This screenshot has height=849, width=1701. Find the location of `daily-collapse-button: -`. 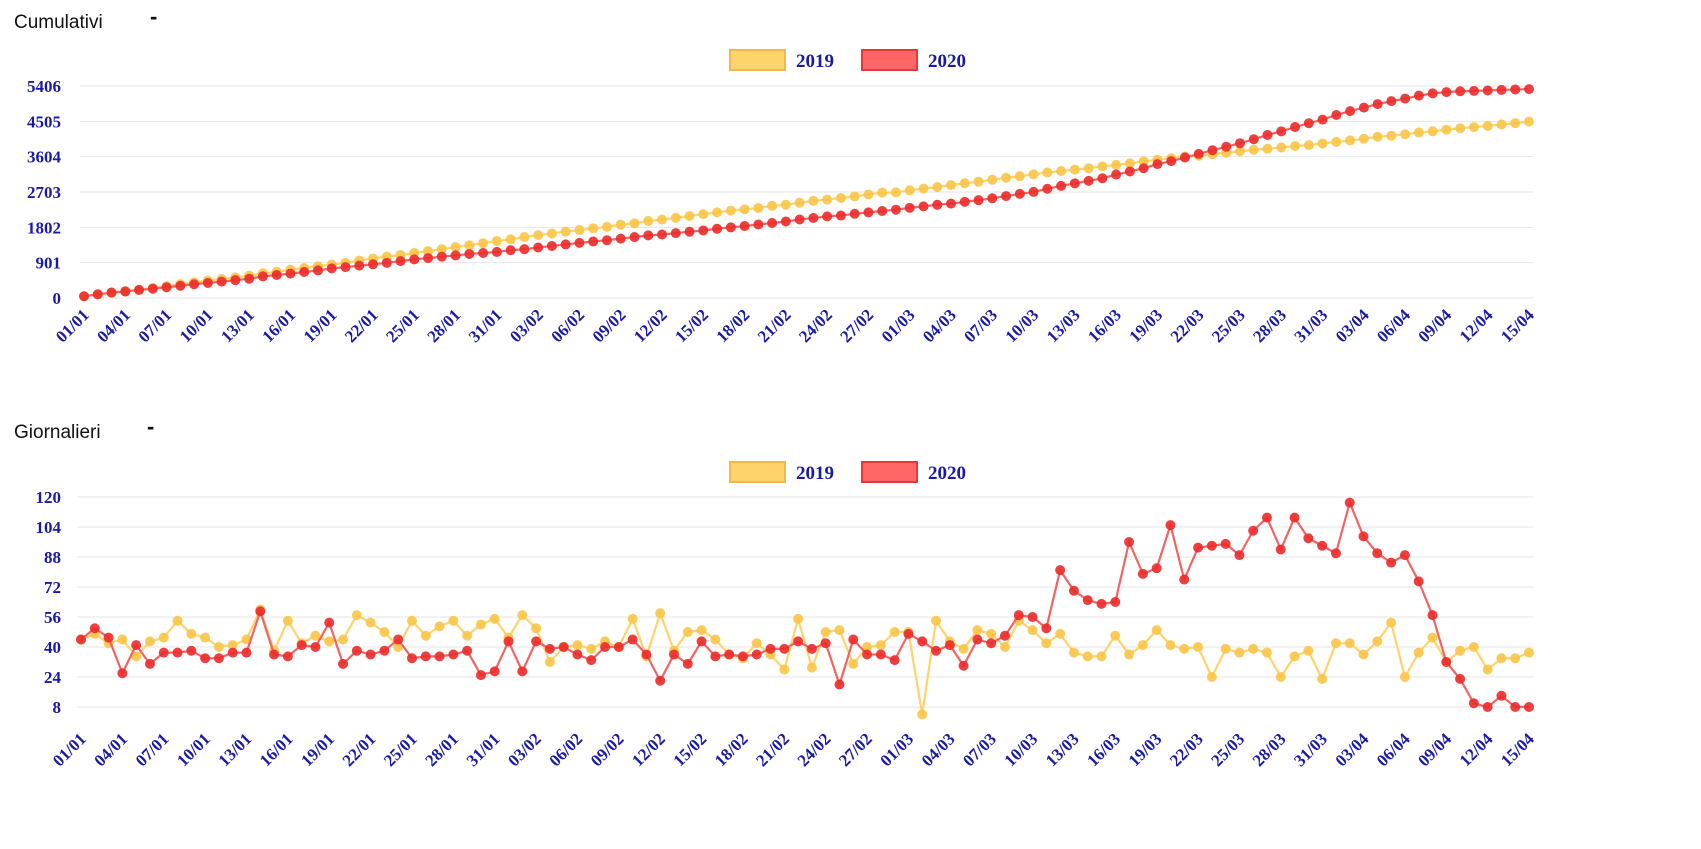

daily-collapse-button: - is located at coordinates (151, 426).